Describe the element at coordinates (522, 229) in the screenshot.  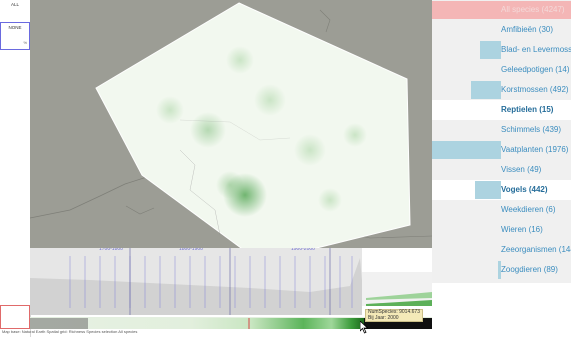
I see `species-label: Wieren (16)` at that location.